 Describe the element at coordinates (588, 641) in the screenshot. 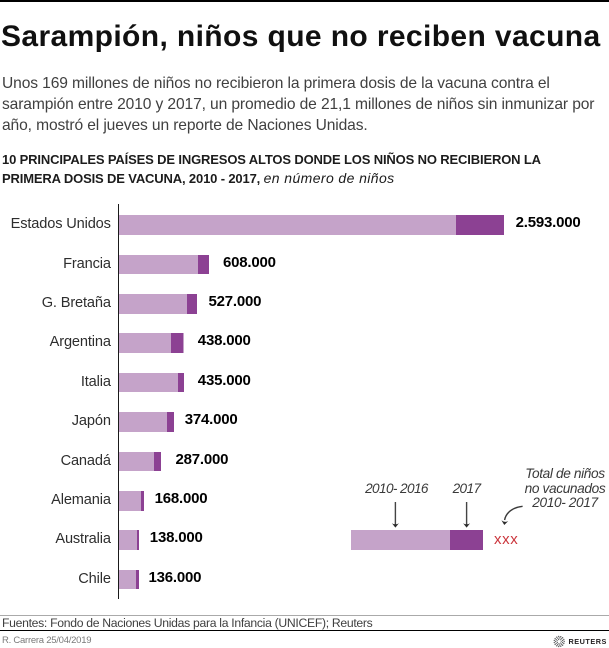

I see `svg-text: REUTERS` at that location.